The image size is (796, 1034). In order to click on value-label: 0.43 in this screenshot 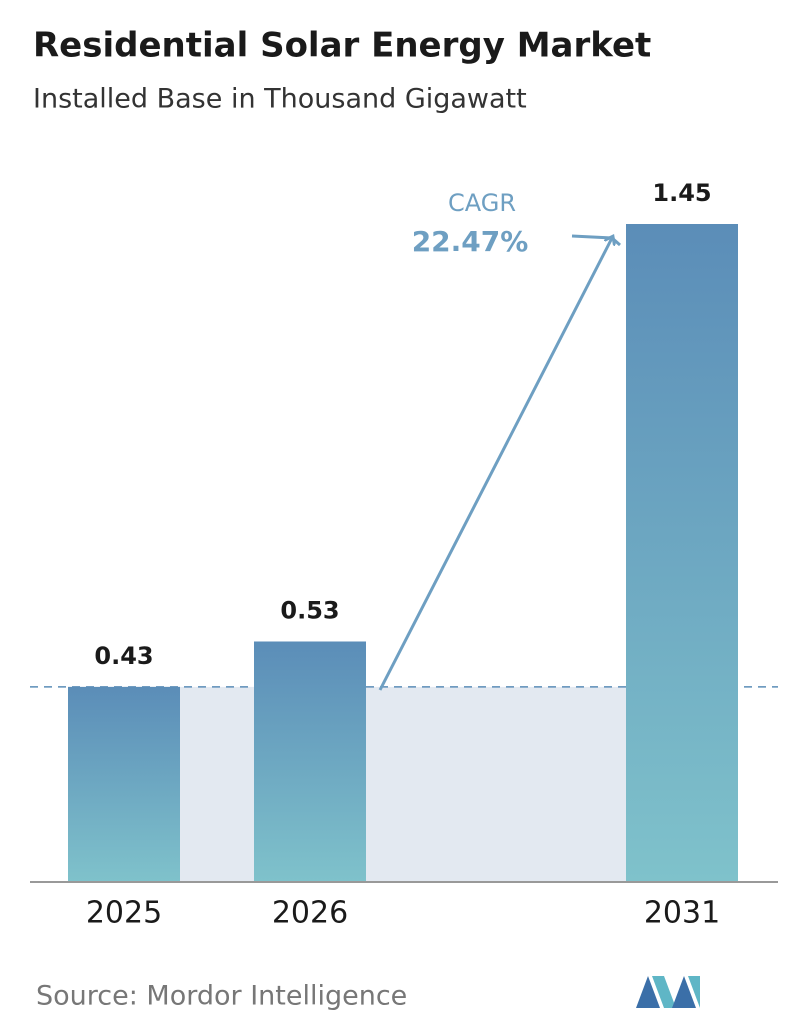, I will do `click(123, 656)`.